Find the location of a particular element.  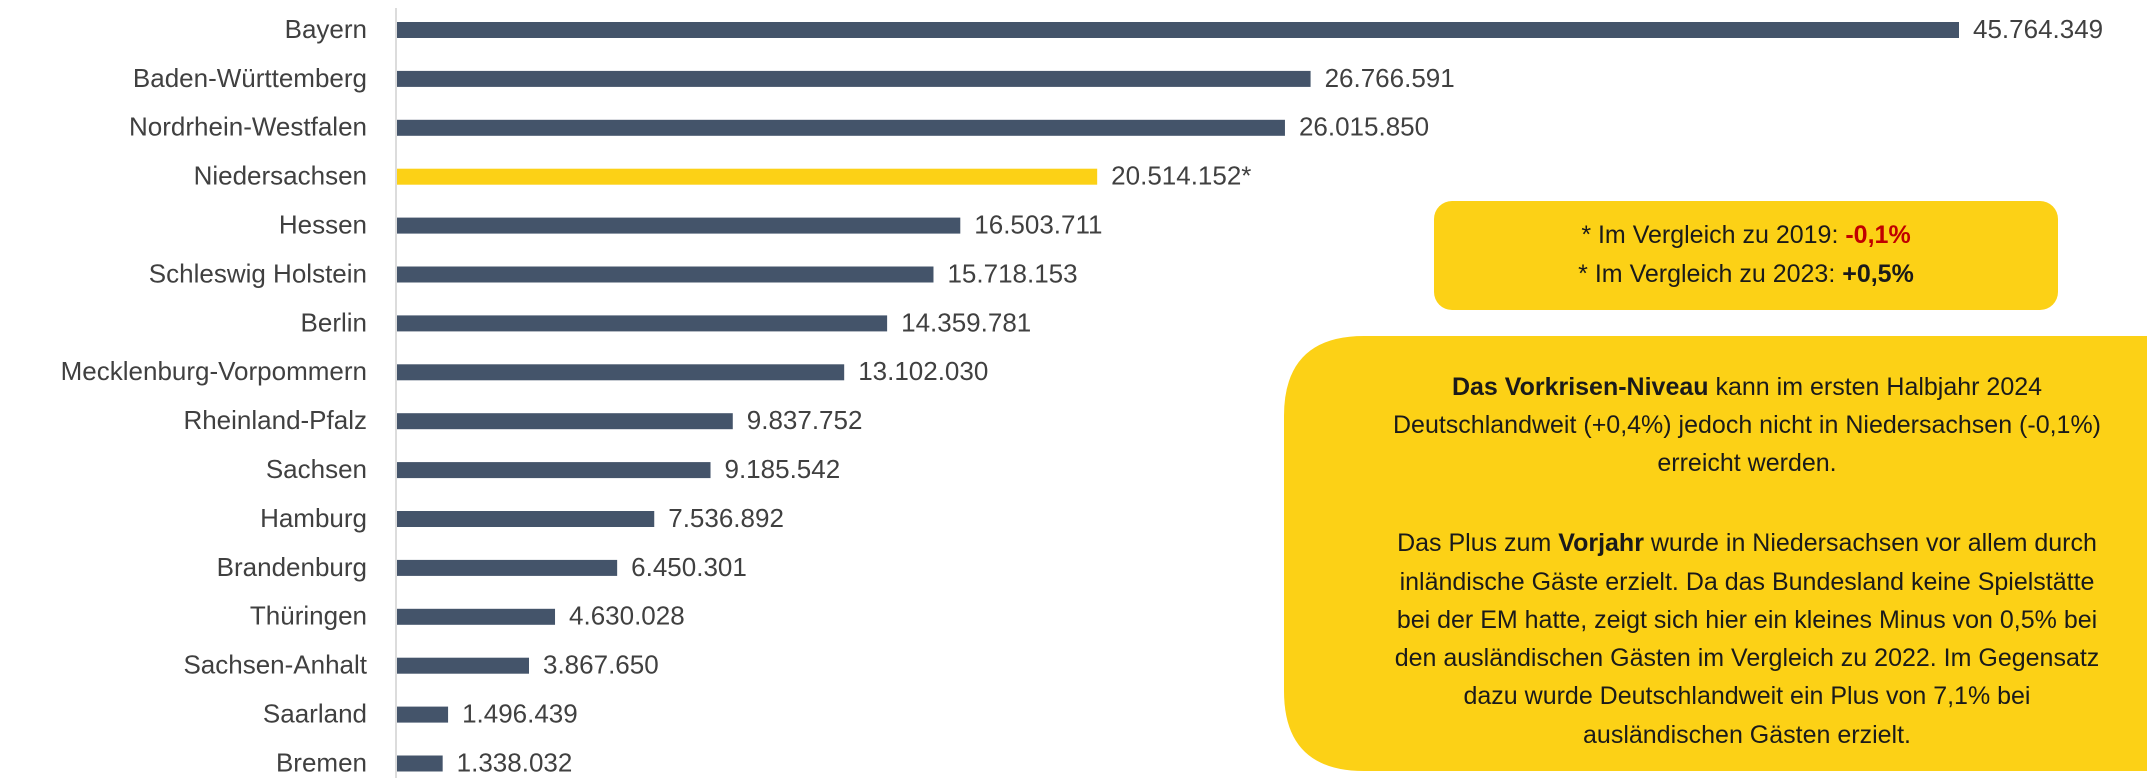

value-label: 20.514.152* is located at coordinates (1181, 176).